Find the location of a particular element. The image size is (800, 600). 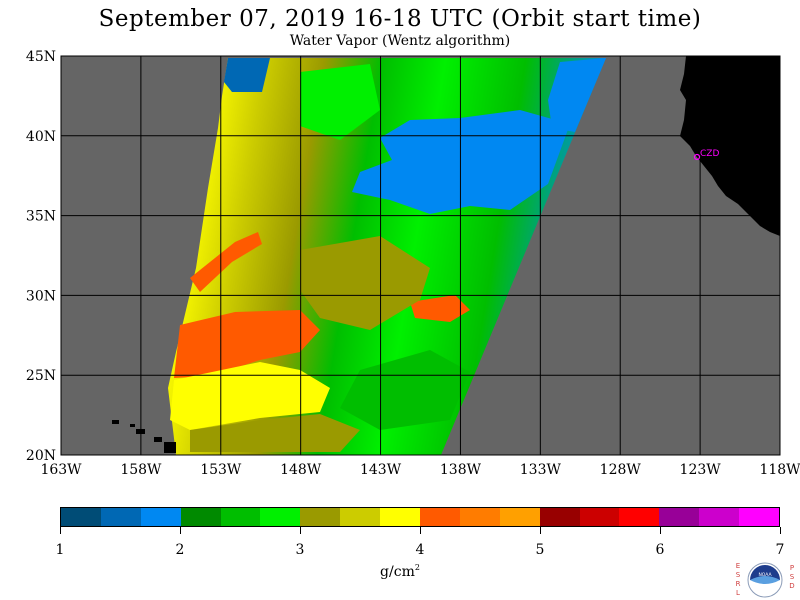

island-kauai is located at coordinates (115, 422).